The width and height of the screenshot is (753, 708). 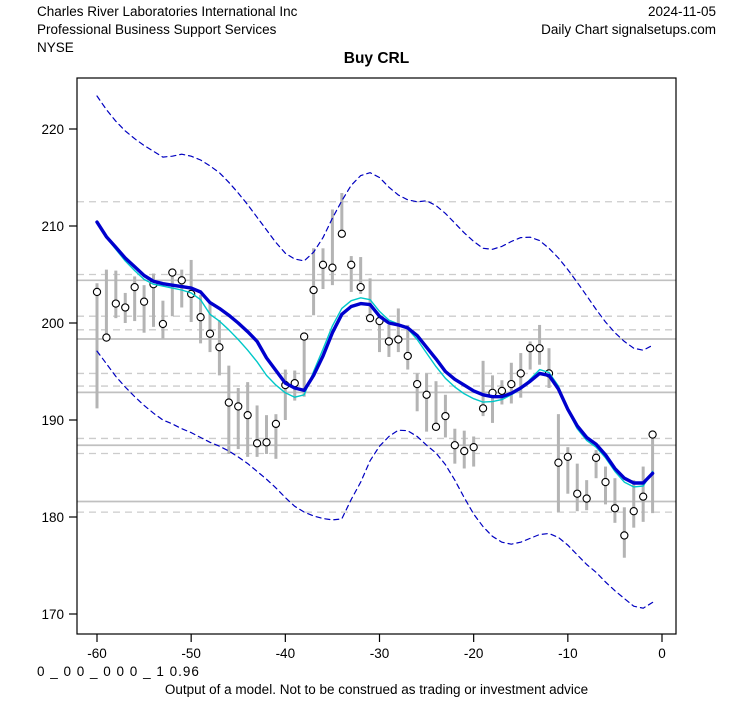 I want to click on x-axis-label: -20, so click(x=474, y=653).